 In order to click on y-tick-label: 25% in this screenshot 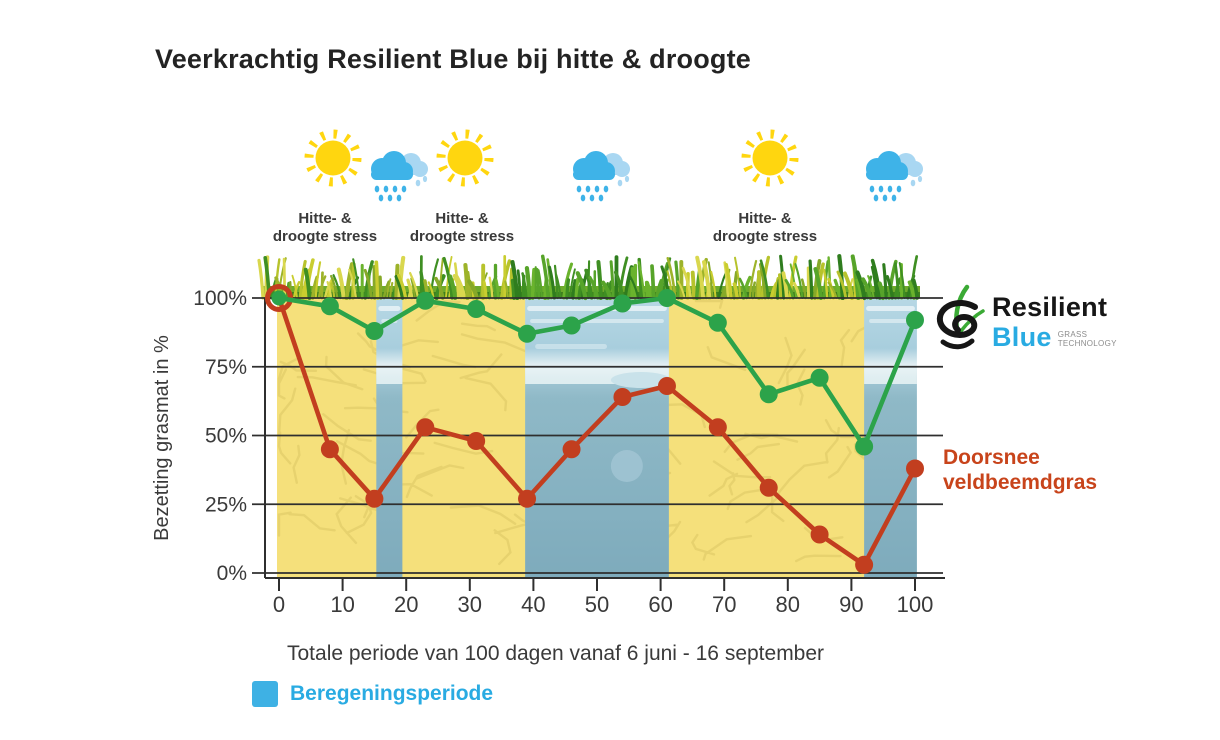, I will do `click(226, 504)`.